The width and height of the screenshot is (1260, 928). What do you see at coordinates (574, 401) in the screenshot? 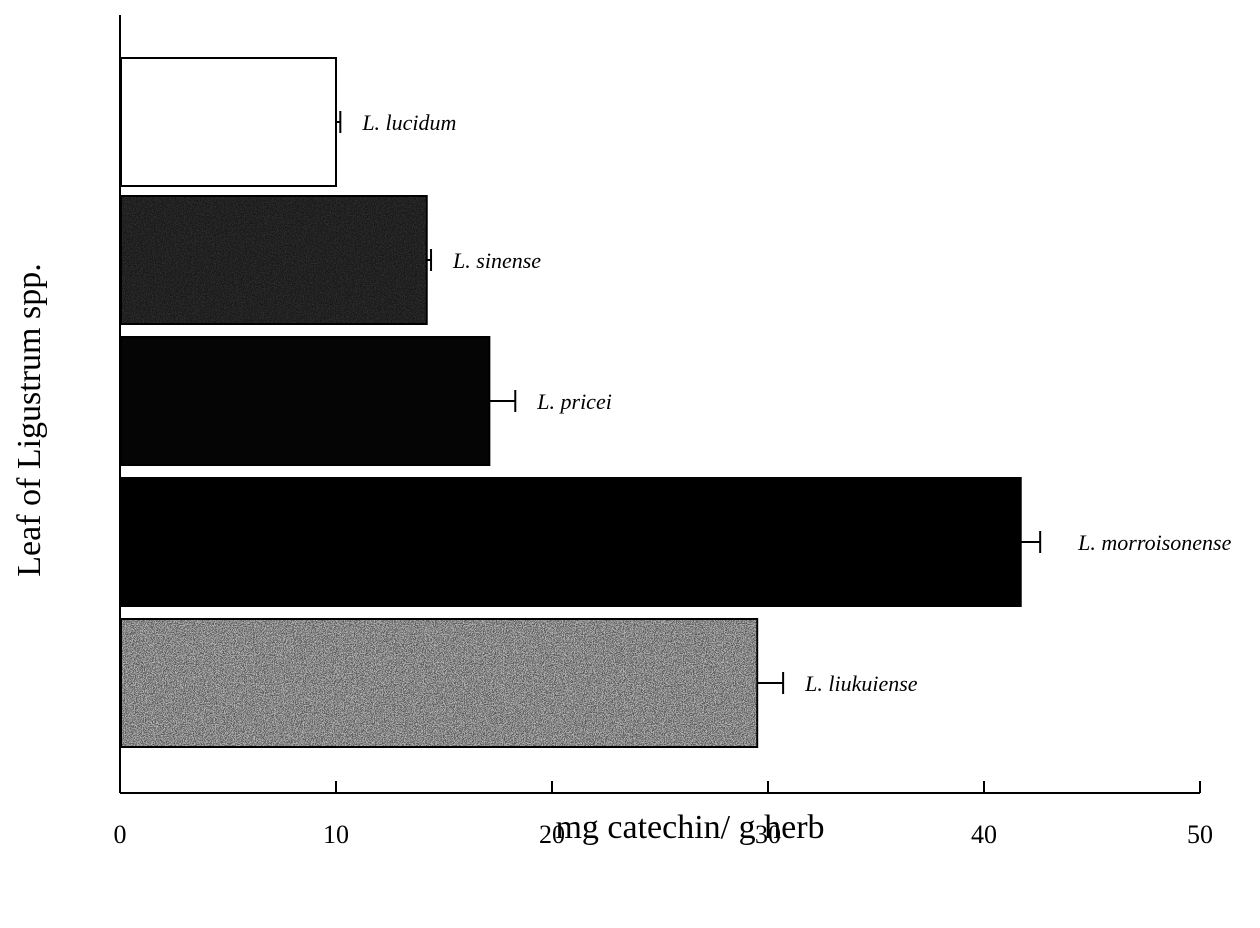
I see `bar-label-3: L. pricei` at bounding box center [574, 401].